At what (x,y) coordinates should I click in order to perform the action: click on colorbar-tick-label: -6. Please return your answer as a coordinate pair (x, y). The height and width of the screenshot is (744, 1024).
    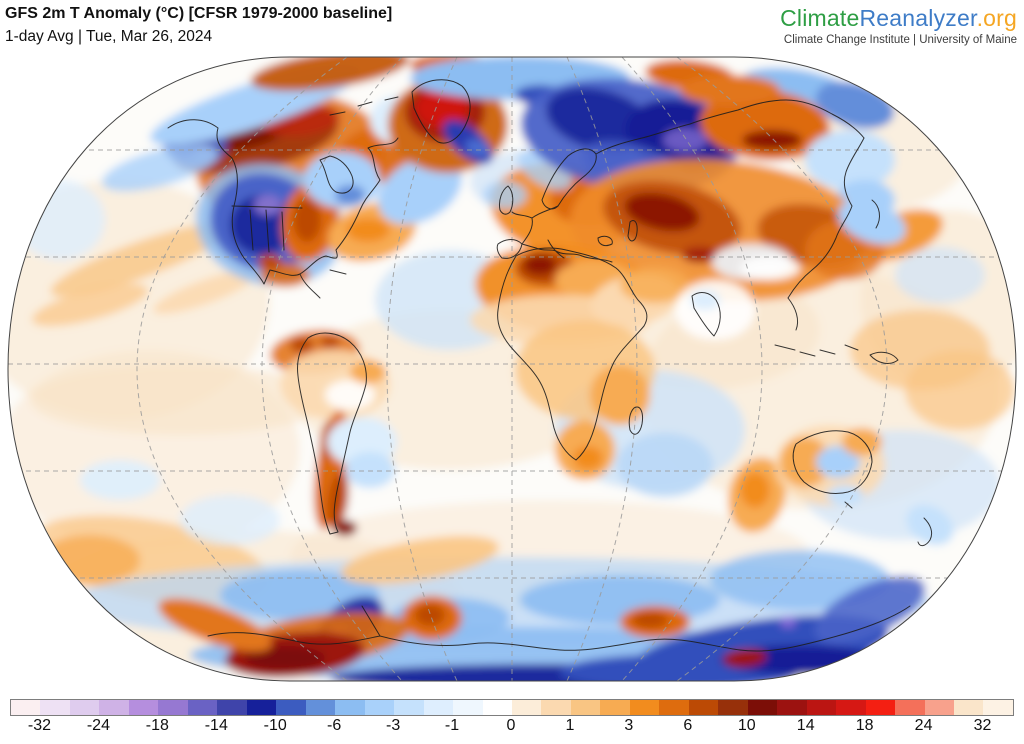
    Looking at the image, I should click on (334, 725).